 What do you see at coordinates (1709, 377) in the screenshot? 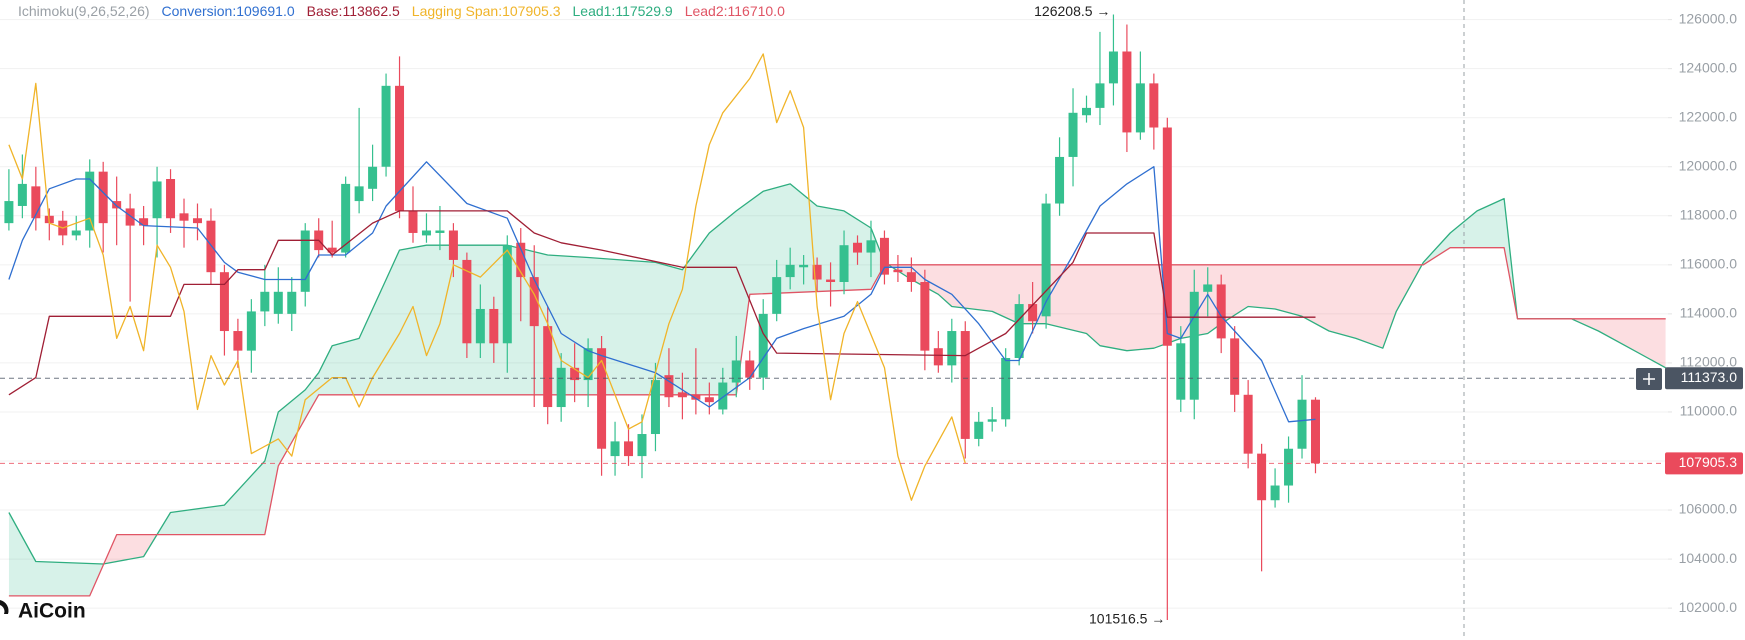
I see `price-badge-label: 111373.0` at bounding box center [1709, 377].